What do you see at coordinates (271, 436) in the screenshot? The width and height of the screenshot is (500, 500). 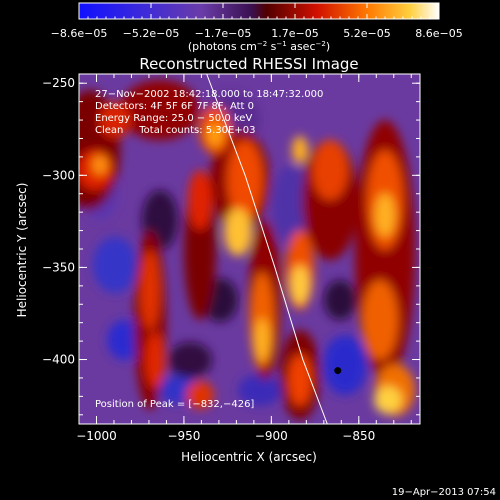 I see `x-tick-label: −900` at bounding box center [271, 436].